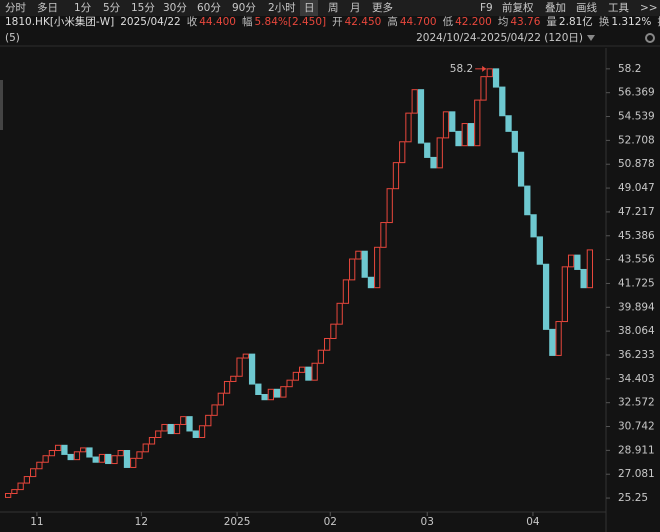 This screenshot has width=660, height=532. I want to click on dropdown-icon, so click(591, 38).